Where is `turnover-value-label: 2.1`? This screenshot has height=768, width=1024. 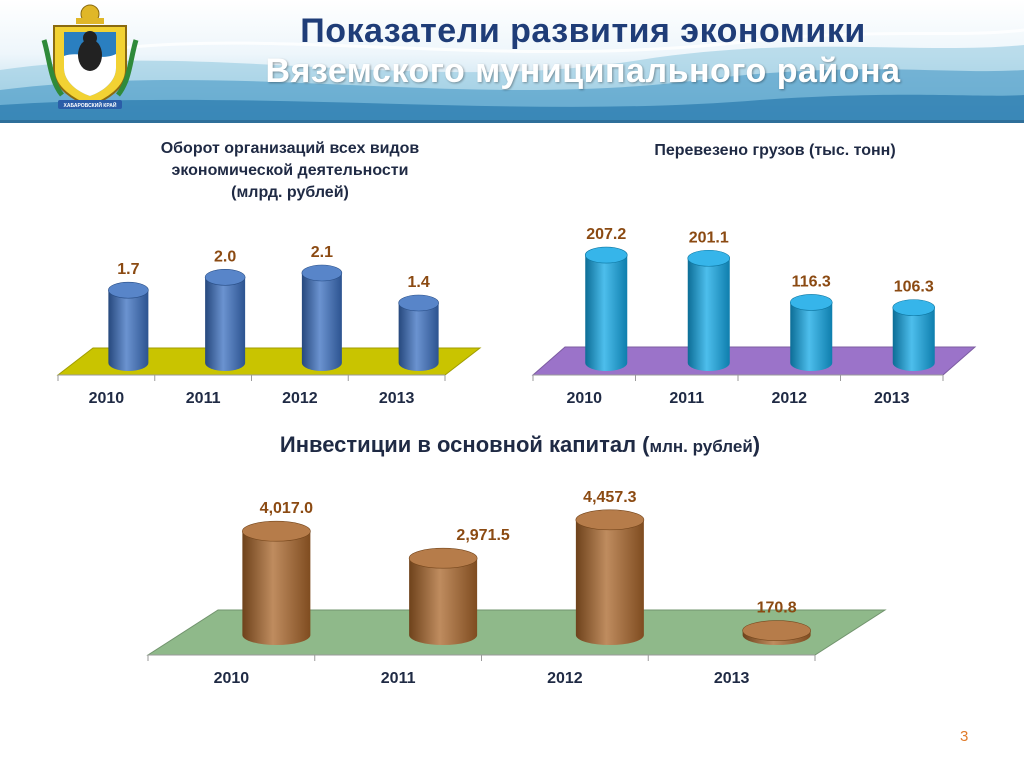 turnover-value-label: 2.1 is located at coordinates (322, 252).